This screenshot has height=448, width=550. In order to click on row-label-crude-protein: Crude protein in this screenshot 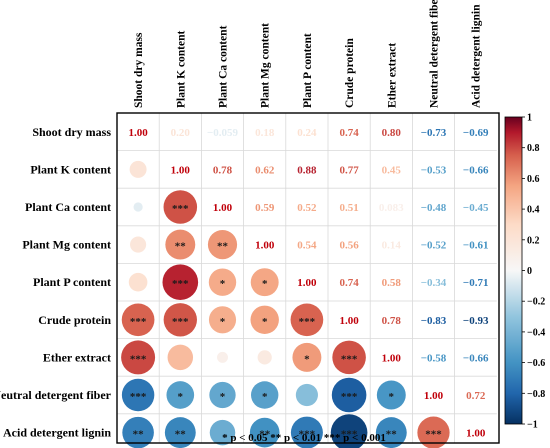, I will do `click(74, 320)`.